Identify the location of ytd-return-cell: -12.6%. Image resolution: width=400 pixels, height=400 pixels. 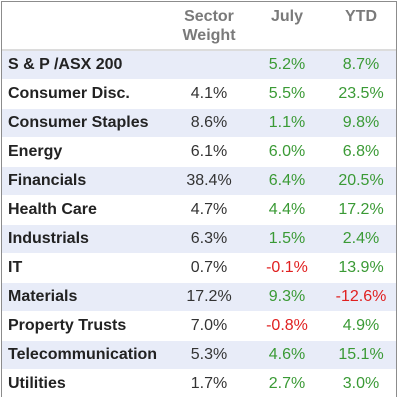
(361, 297).